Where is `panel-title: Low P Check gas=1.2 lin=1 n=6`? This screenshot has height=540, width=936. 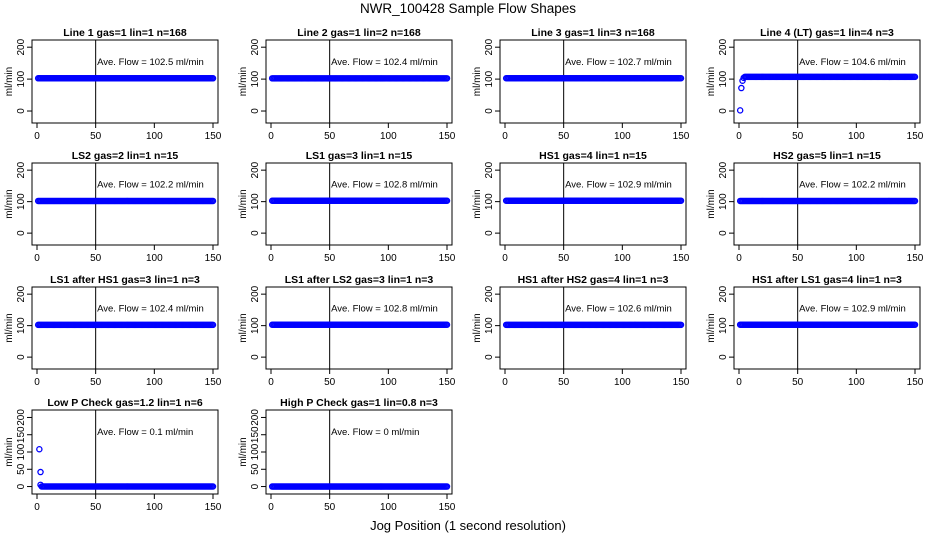
panel-title: Low P Check gas=1.2 lin=1 n=6 is located at coordinates (124, 403).